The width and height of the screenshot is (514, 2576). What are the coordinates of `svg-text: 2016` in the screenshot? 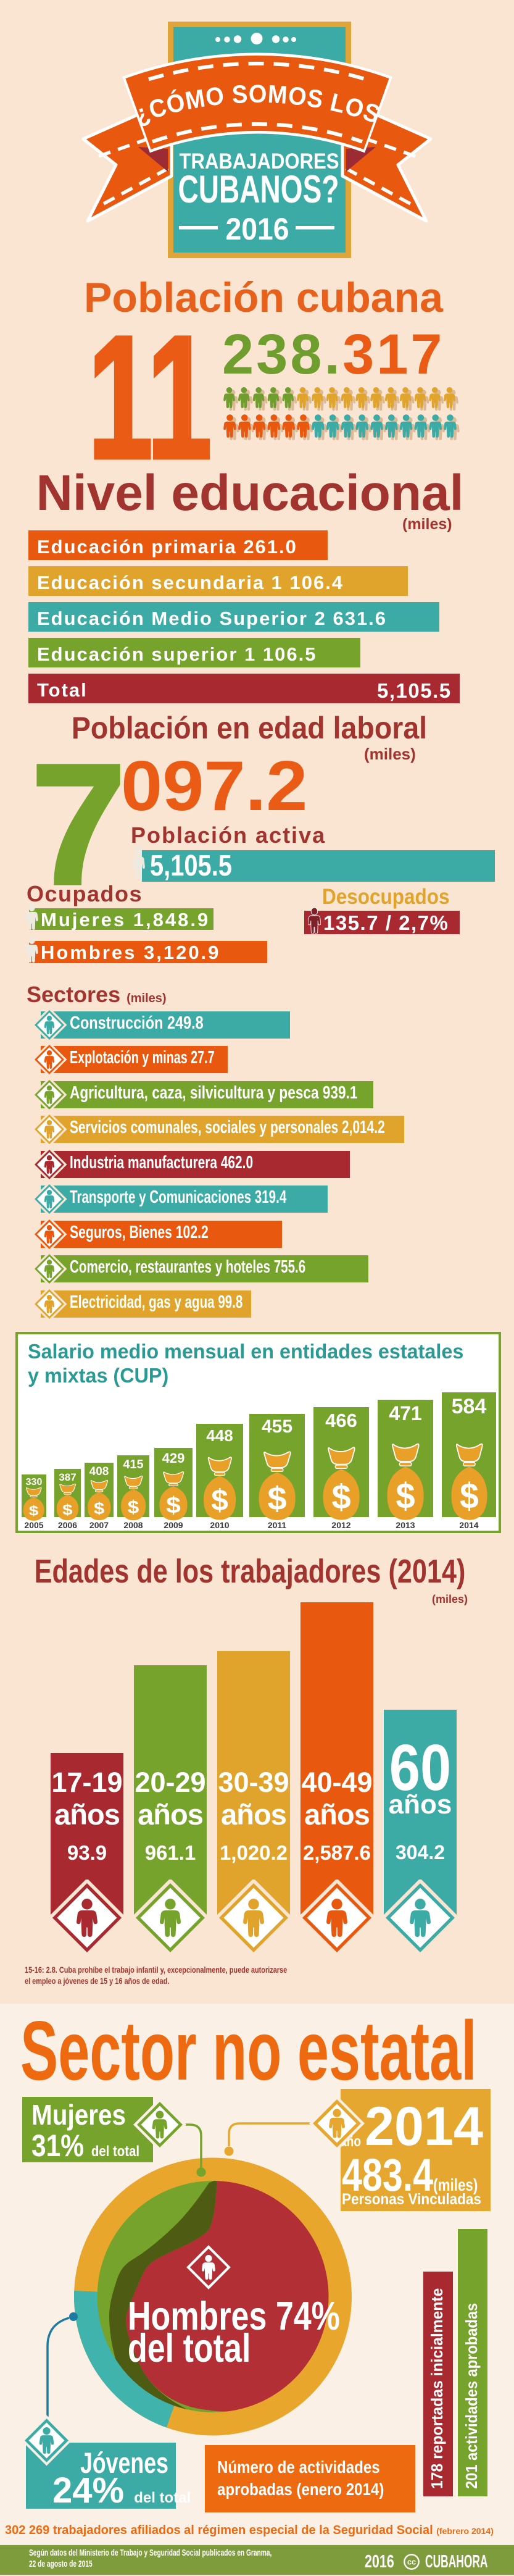 It's located at (257, 229).